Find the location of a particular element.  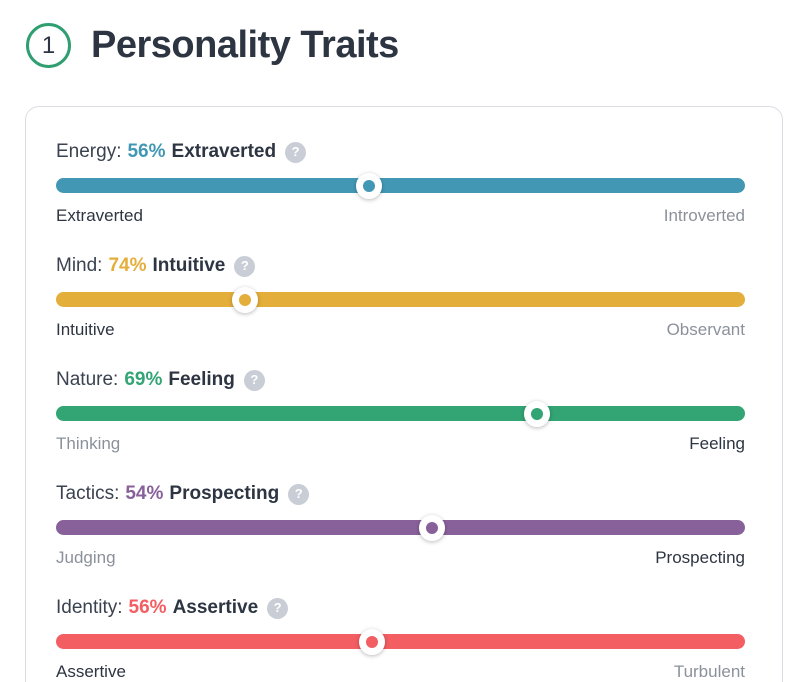

trait-pole-labels: Assertive Turbulent is located at coordinates (400, 672).